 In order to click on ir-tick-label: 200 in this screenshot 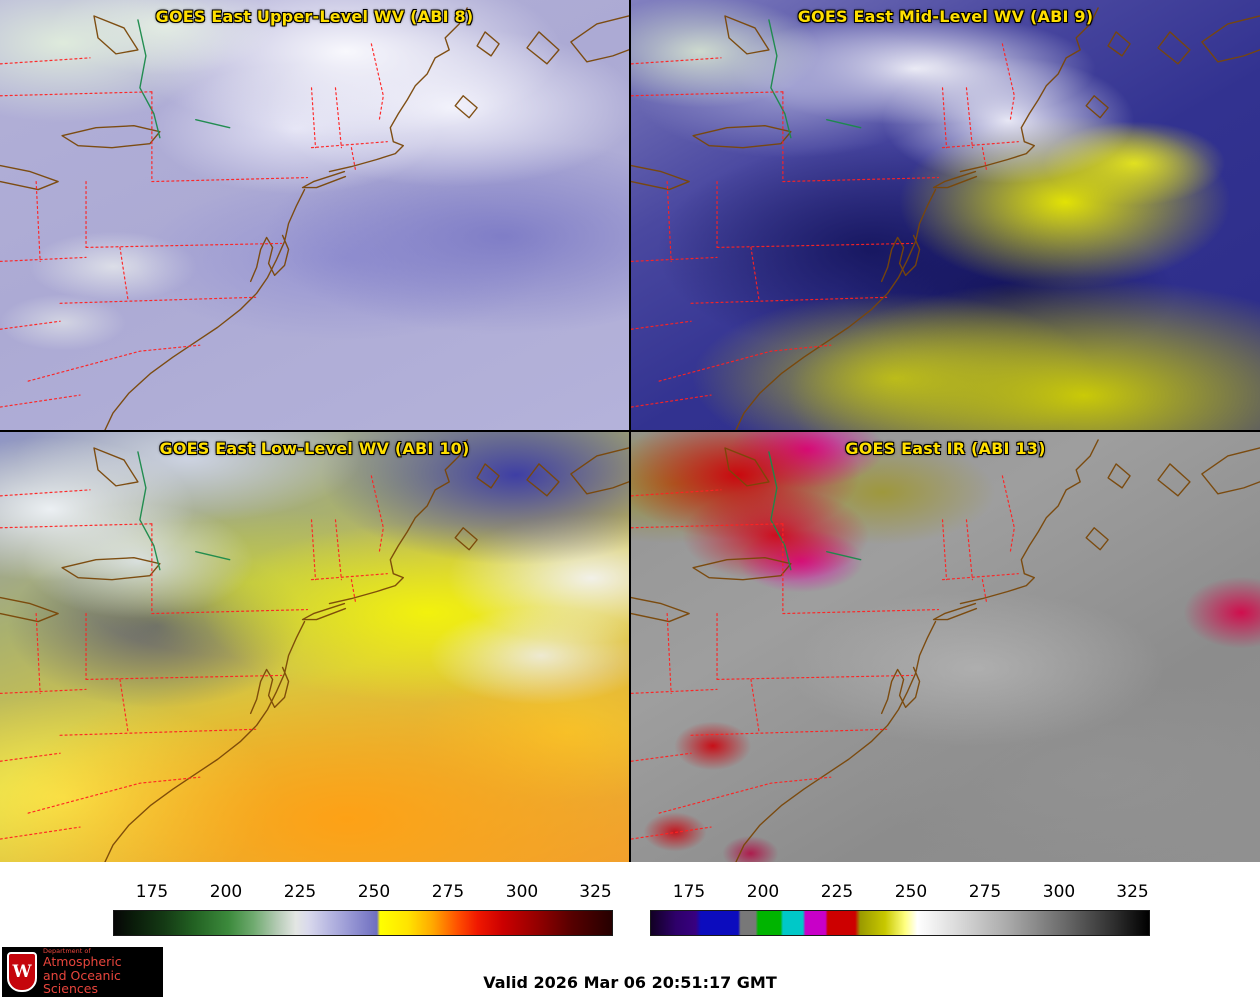, I will do `click(763, 892)`.